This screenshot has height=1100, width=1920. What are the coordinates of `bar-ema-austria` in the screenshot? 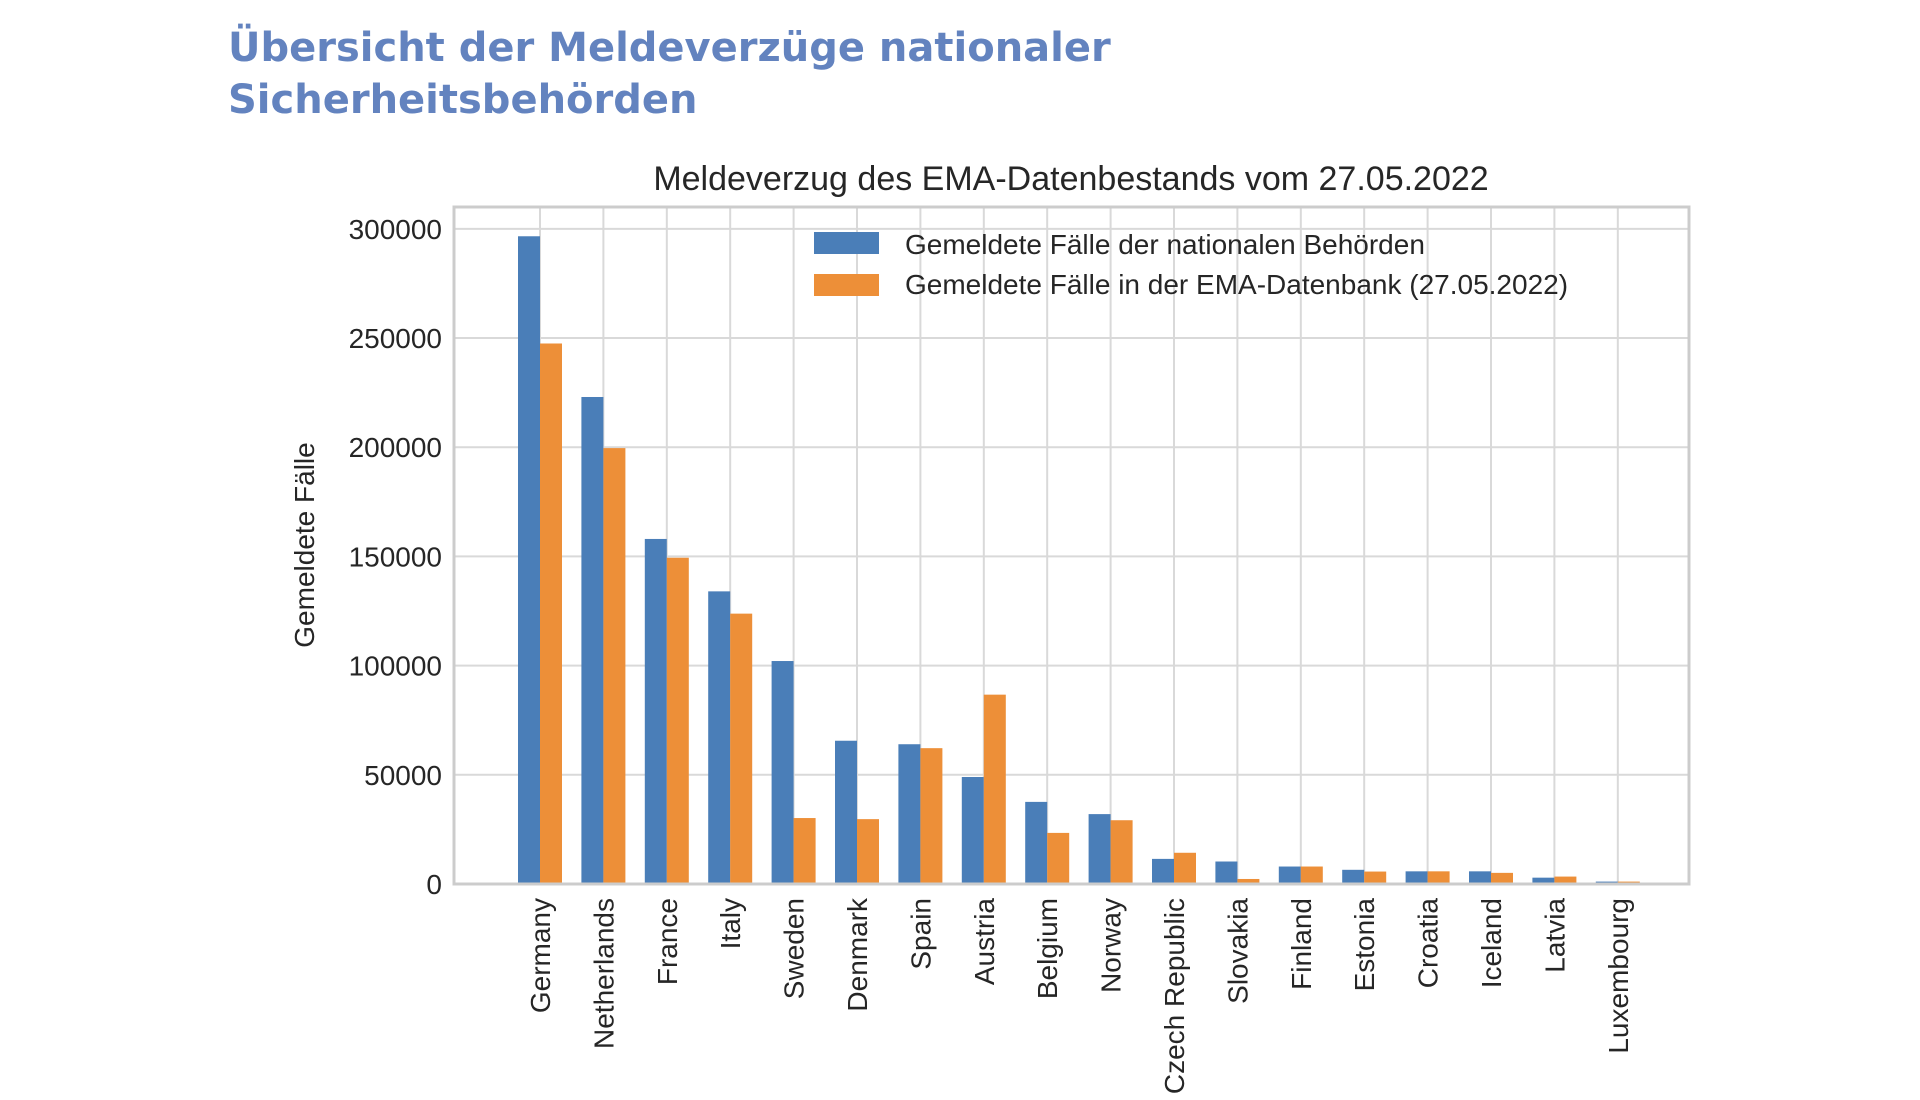 It's located at (994, 789).